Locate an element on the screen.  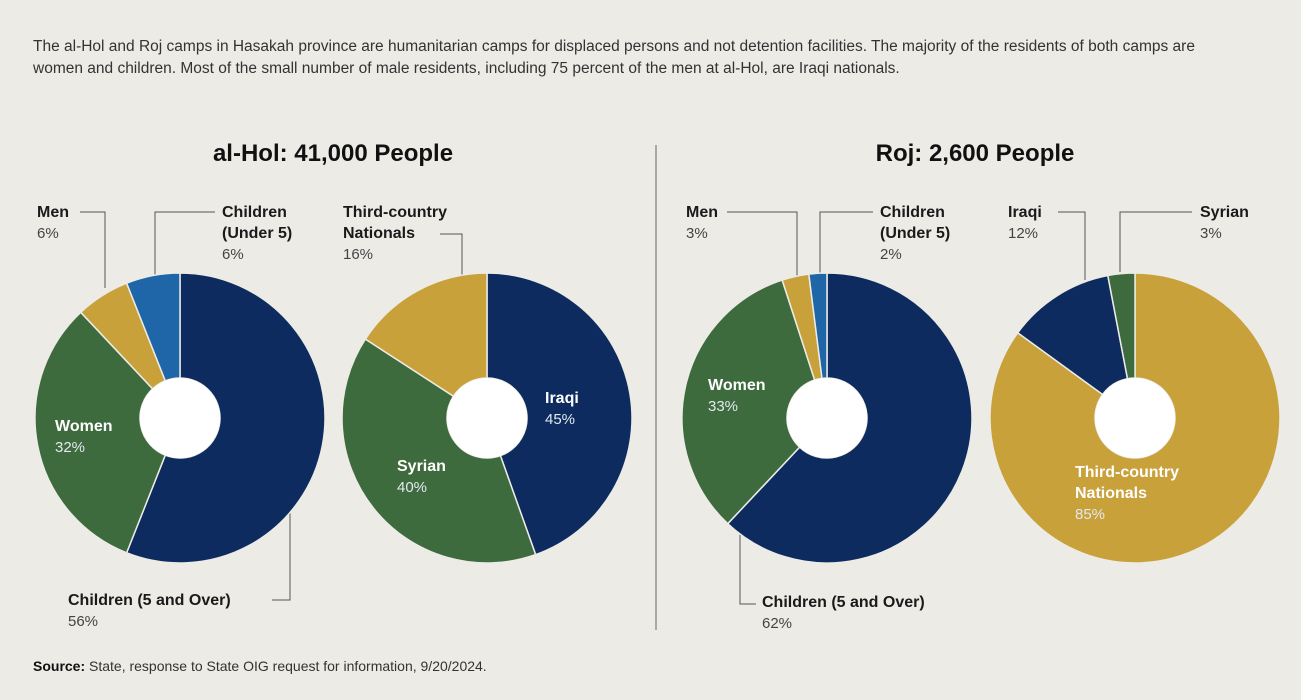
value-label: 45% is located at coordinates (560, 419).